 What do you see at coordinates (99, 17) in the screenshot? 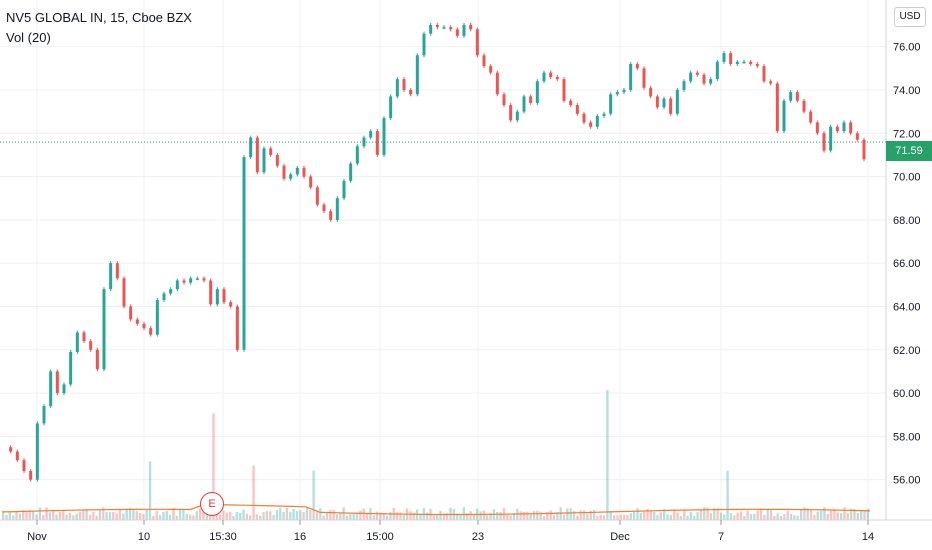
I see `symbol-title: NV5 GLOBAL IN, 15, Cboe BZX` at bounding box center [99, 17].